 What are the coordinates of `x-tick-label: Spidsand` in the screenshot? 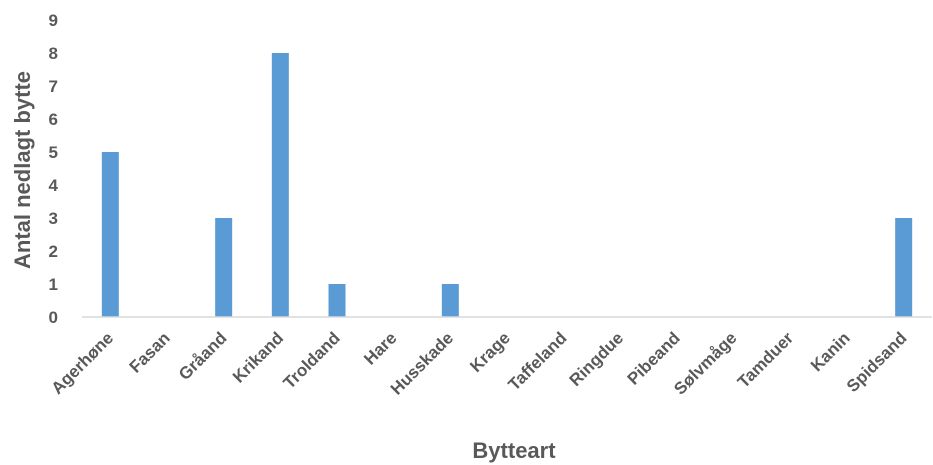 It's located at (877, 362).